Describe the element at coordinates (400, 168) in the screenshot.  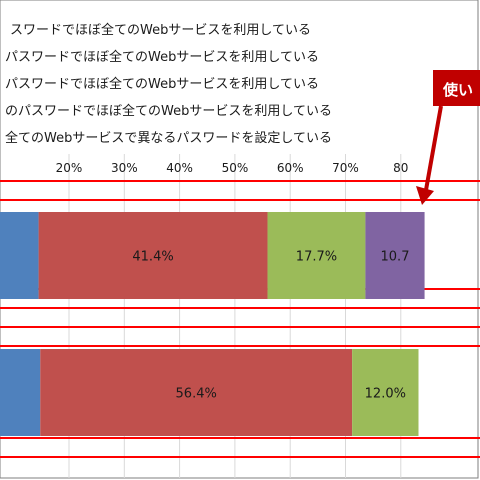
I see `x-tick-label: 80` at that location.